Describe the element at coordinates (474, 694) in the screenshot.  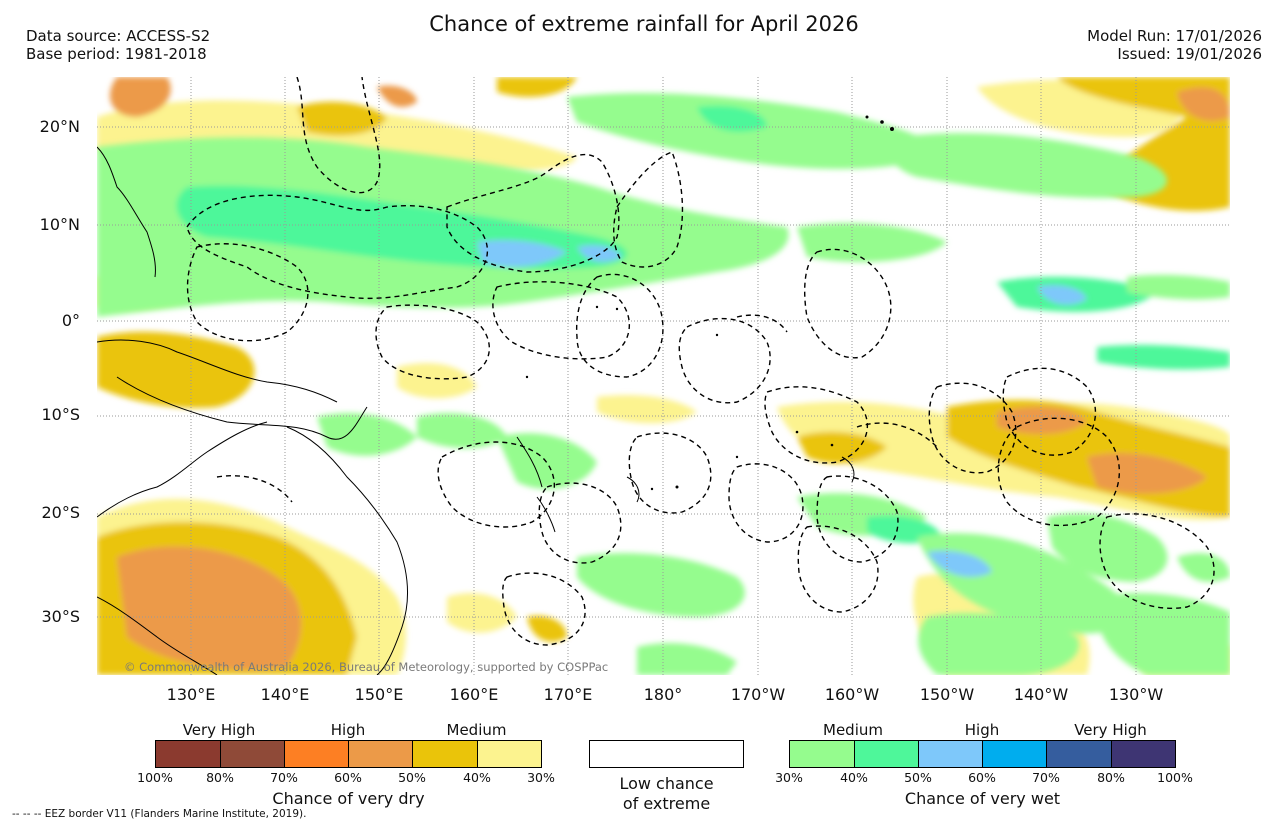
I see `lon-label-160e: 160°E` at that location.